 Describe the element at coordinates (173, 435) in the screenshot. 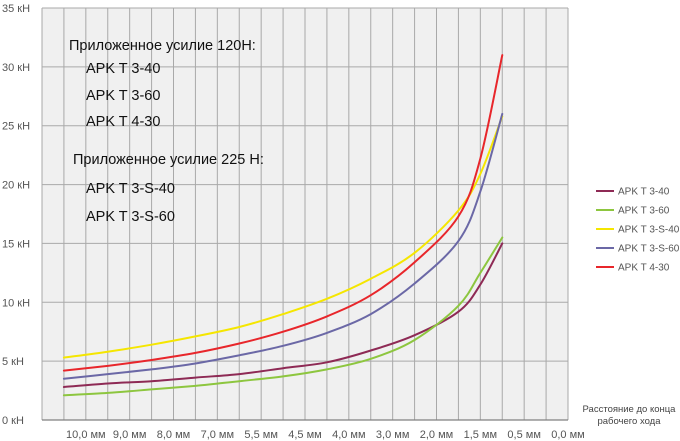

I see `x-tick-label: 8,0 мм` at that location.